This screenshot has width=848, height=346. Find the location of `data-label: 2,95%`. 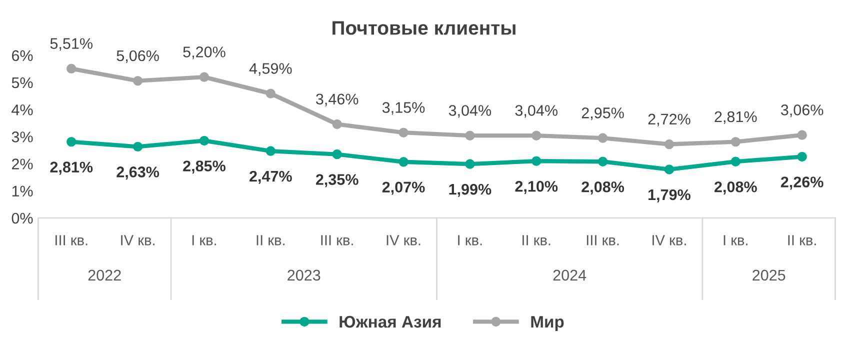

data-label: 2,95% is located at coordinates (603, 114).